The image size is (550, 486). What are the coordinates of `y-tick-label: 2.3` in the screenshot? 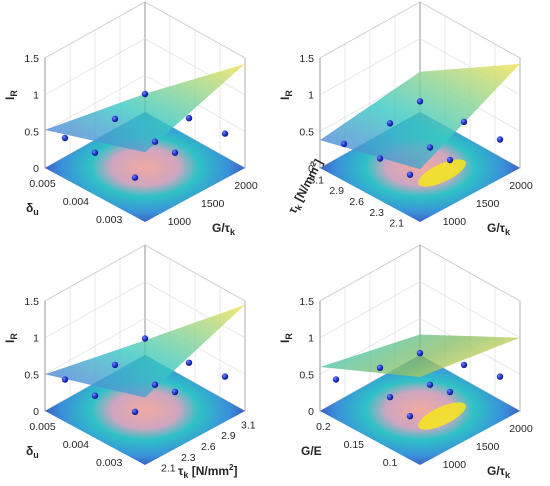 It's located at (376, 213).